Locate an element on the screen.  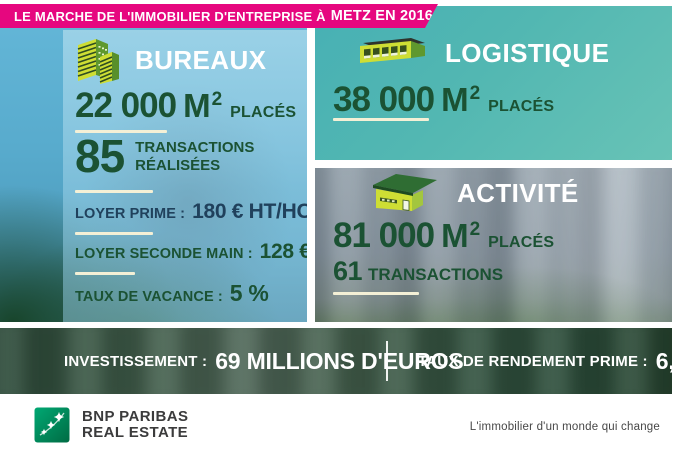
rendement-kpi: TAUX DE RENDEMENT PRIME : 6,4% is located at coordinates (545, 361).